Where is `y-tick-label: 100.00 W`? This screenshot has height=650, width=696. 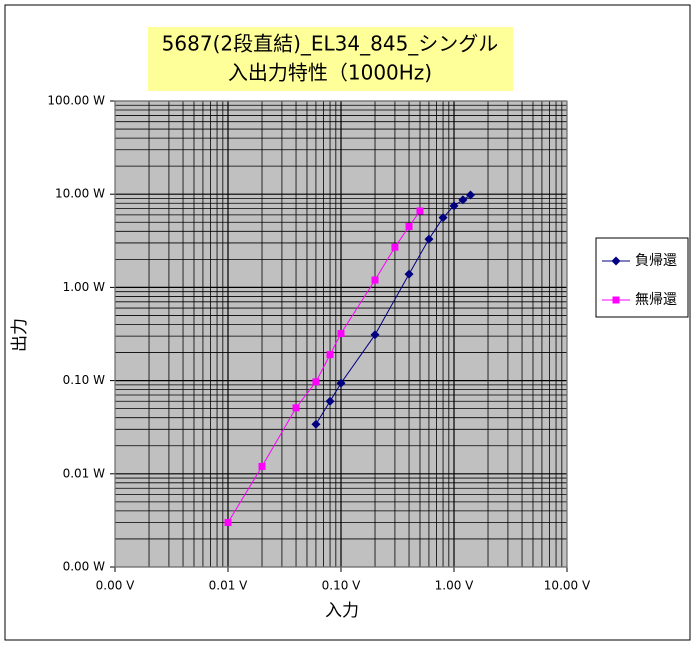
y-tick-label: 100.00 W is located at coordinates (76, 101).